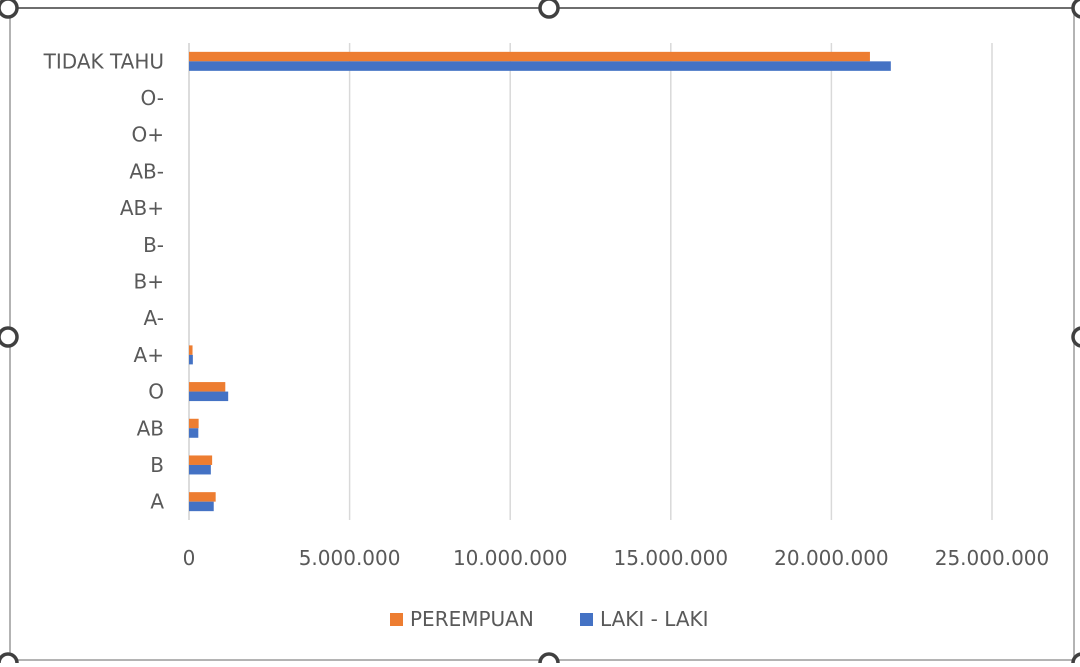 The height and width of the screenshot is (667, 1080). What do you see at coordinates (549, 659) in the screenshot?
I see `resize-handle-bottom` at bounding box center [549, 659].